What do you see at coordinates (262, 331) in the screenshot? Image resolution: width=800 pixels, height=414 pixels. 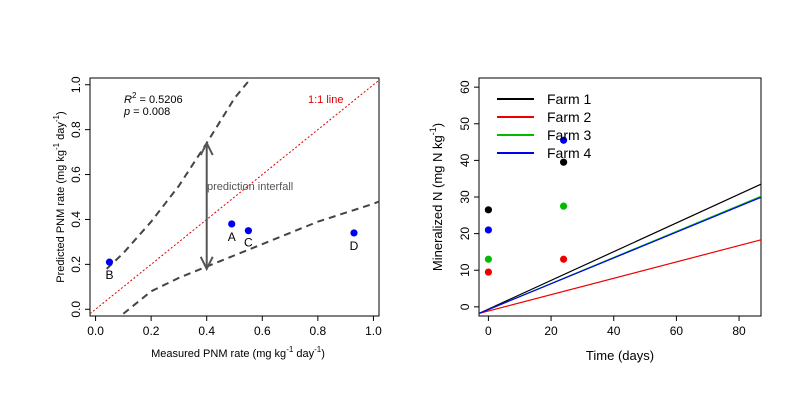 I see `left-x-tick-label-3: 0.6` at bounding box center [262, 331].